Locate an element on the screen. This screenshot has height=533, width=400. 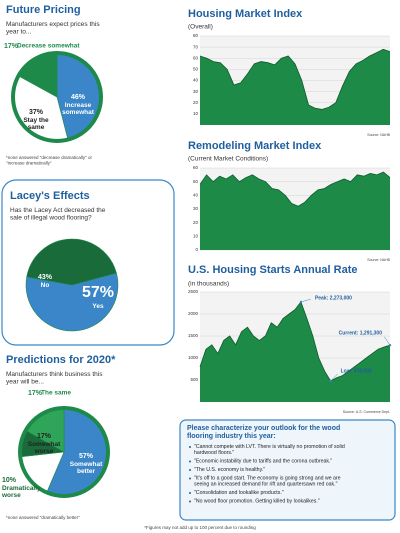
chart-note: *none answered "dramatically better" is located at coordinates (43, 517).